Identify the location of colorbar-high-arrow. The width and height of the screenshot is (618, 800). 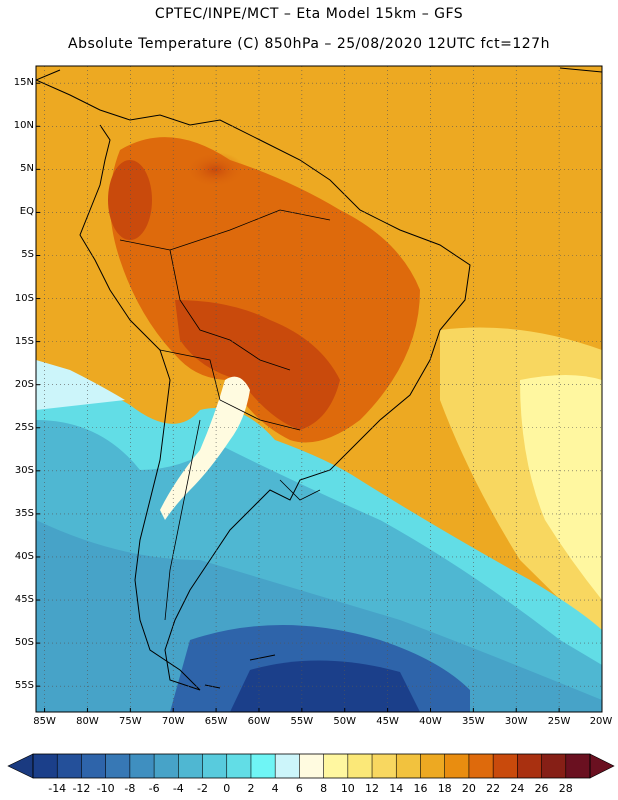
(602, 766).